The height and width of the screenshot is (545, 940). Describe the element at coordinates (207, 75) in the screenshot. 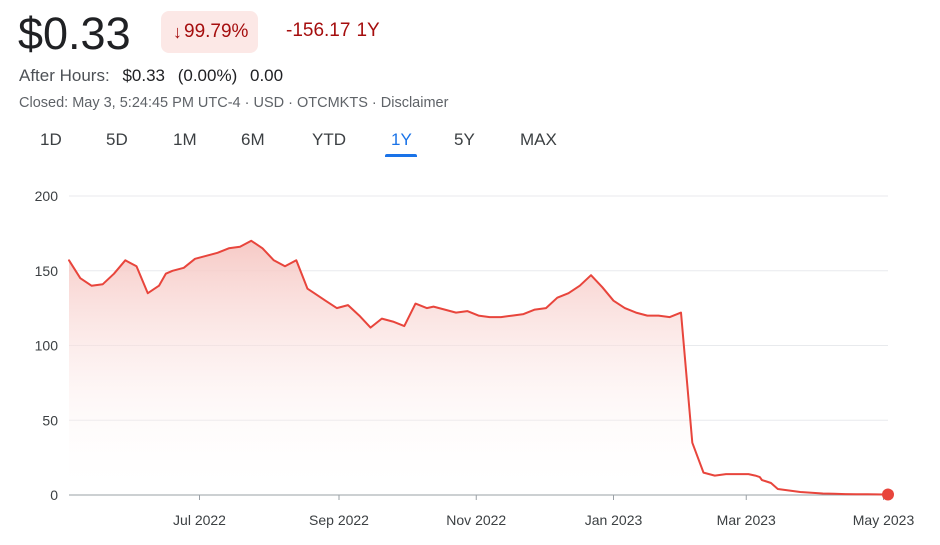

I see `after-hours-percent: (0.00%)` at that location.